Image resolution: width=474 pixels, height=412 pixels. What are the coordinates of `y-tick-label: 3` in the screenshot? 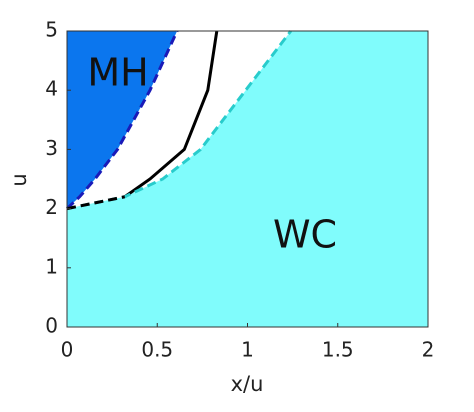 It's located at (51, 148).